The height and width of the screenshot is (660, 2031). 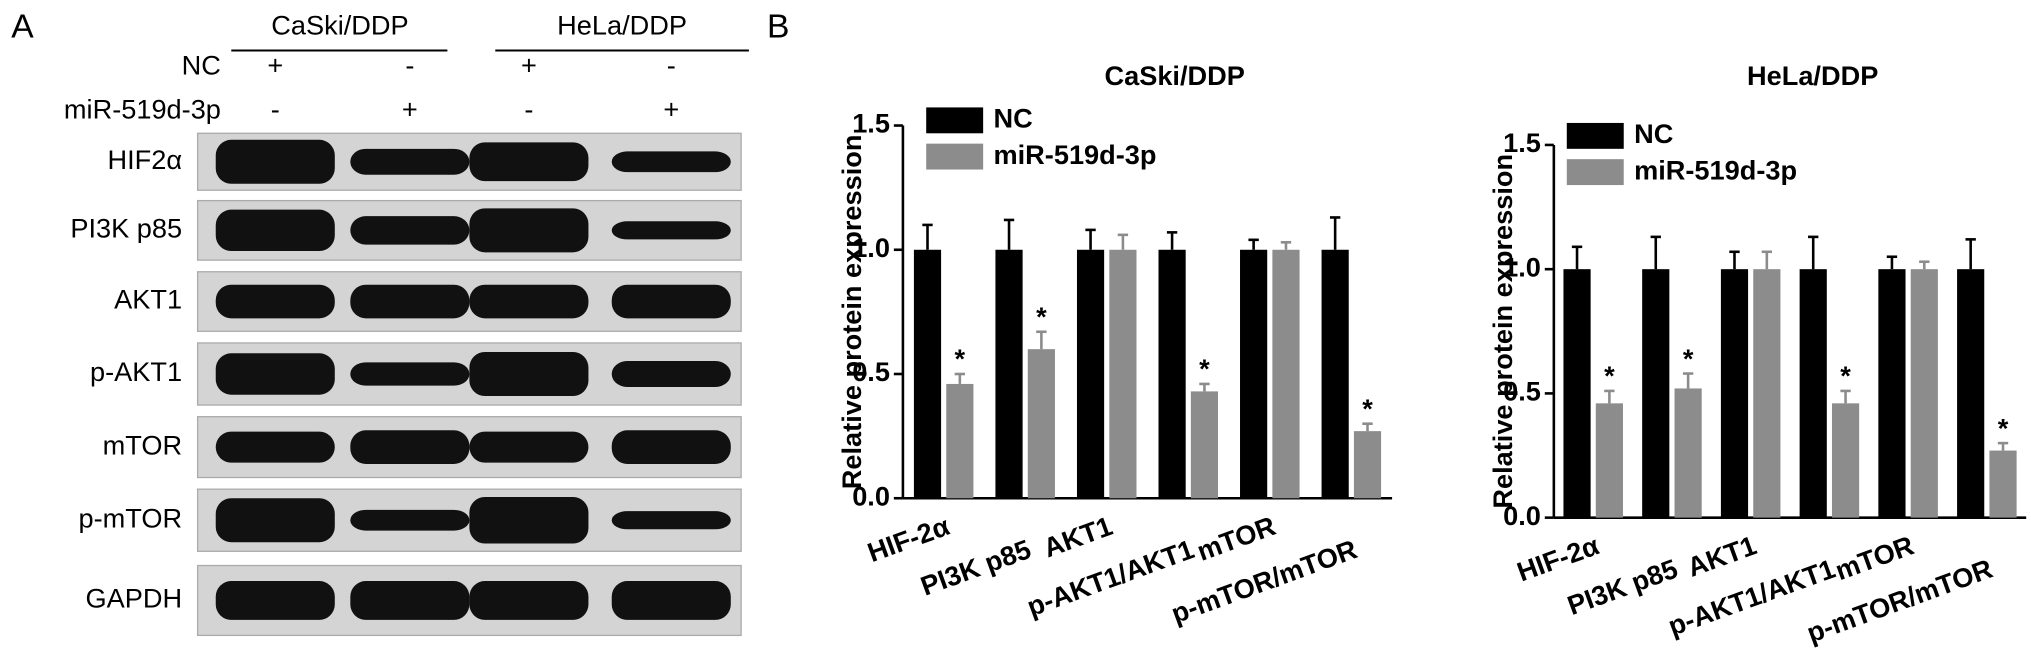 I want to click on legend-label: miR-519d-3p, so click(x=1715, y=169).